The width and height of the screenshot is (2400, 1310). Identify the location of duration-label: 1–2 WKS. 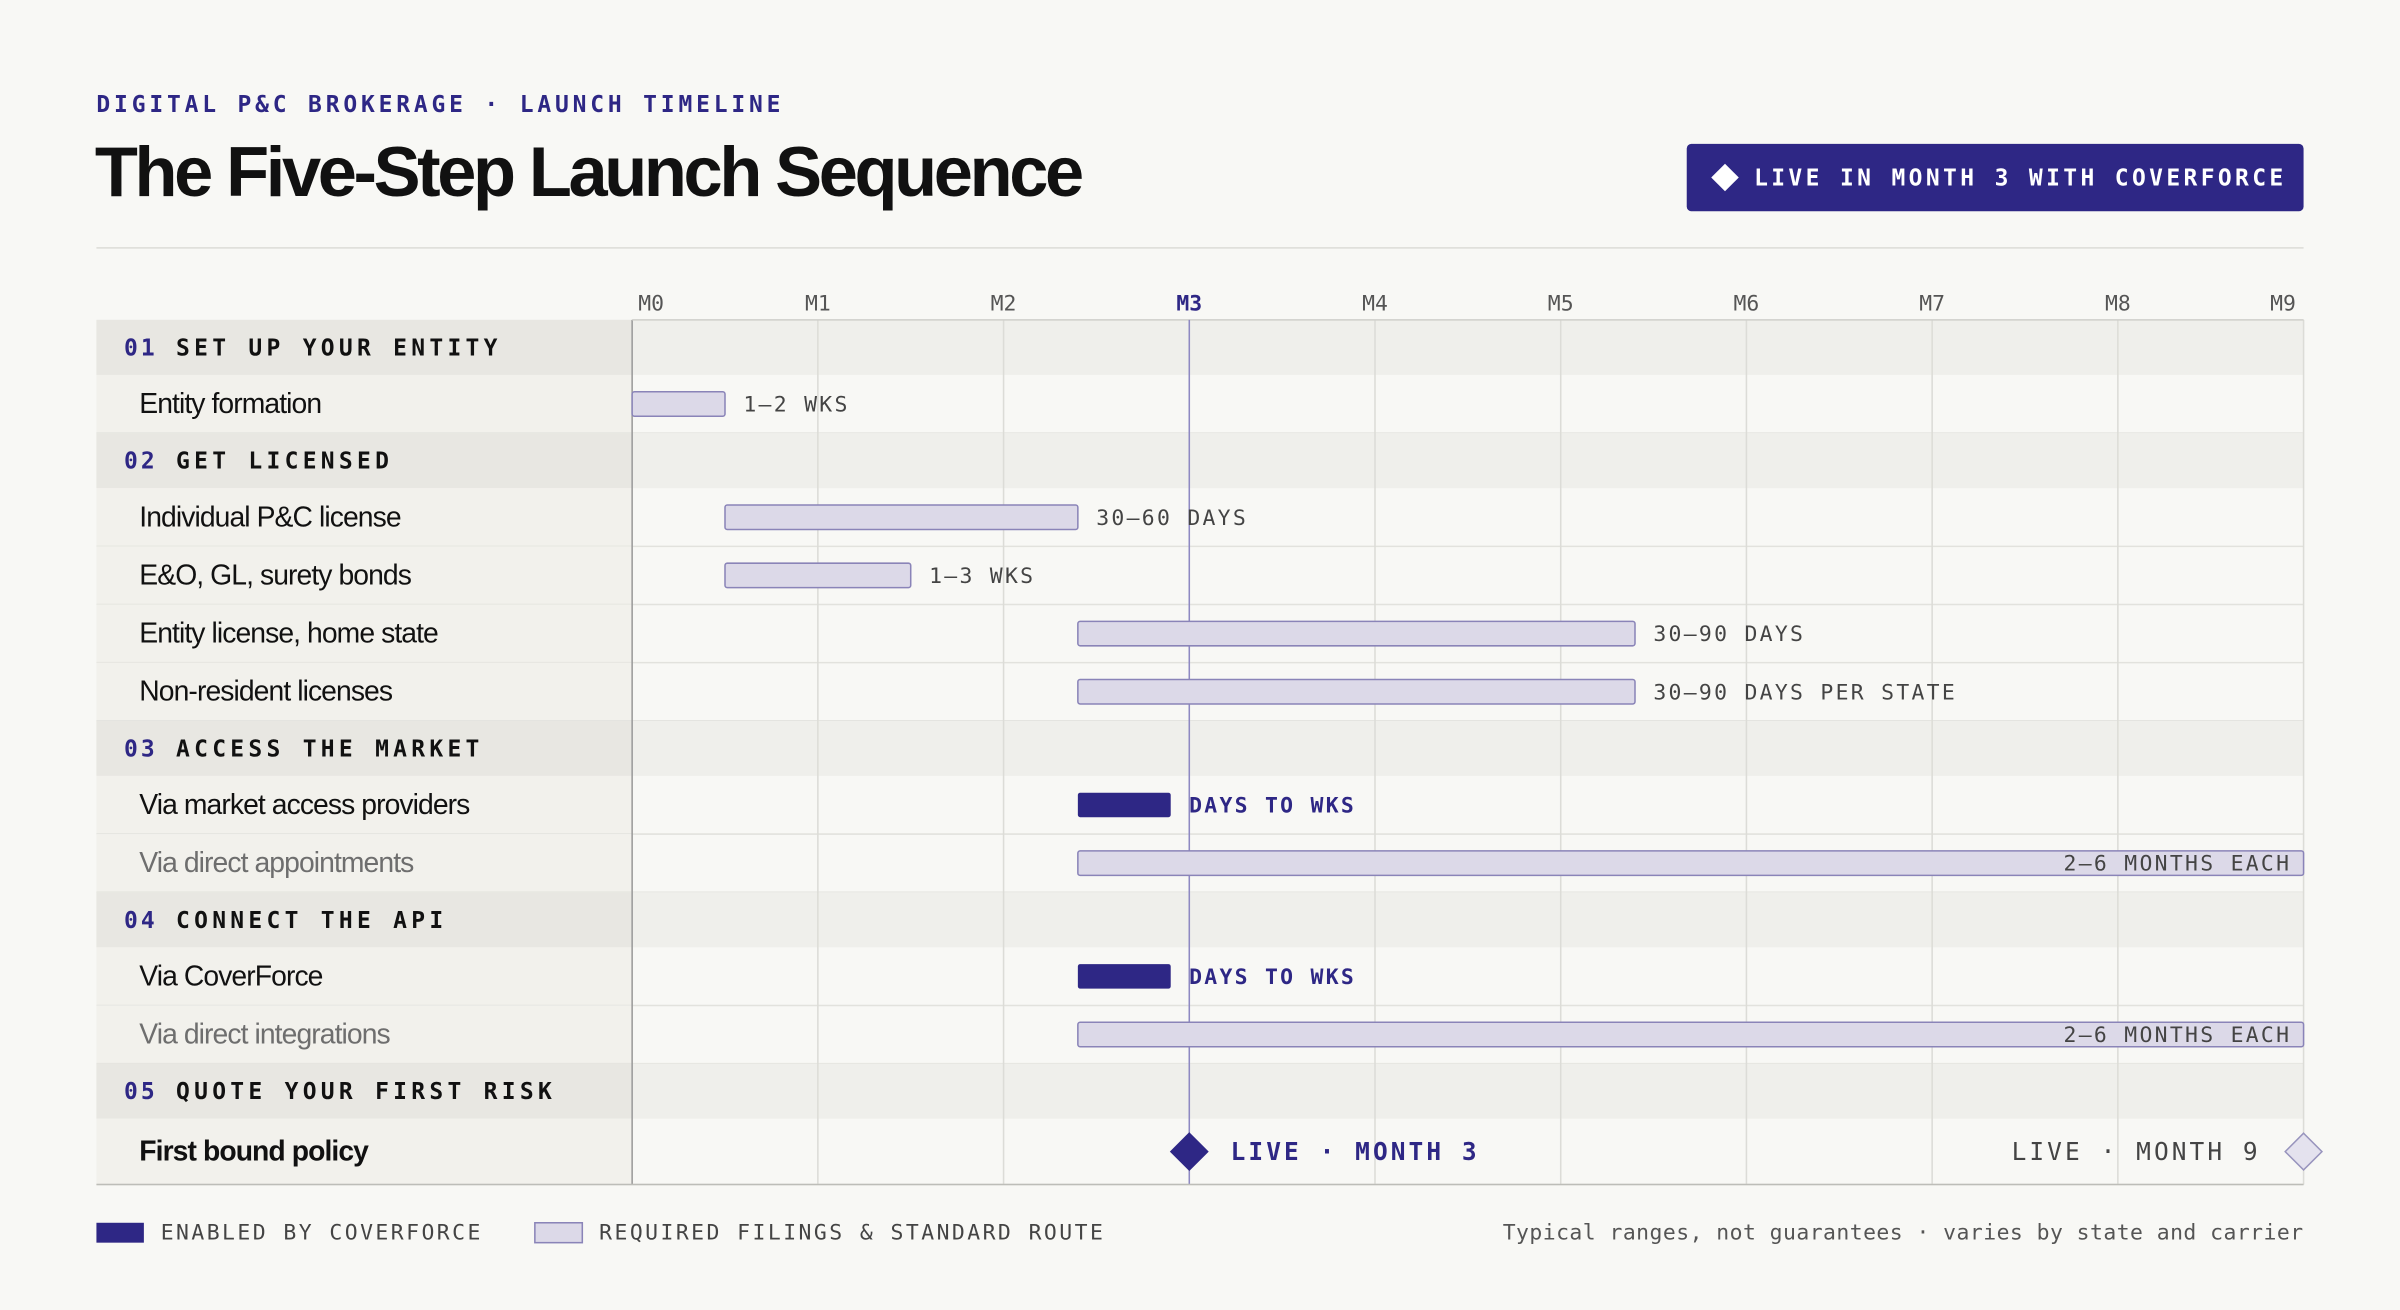
(796, 405).